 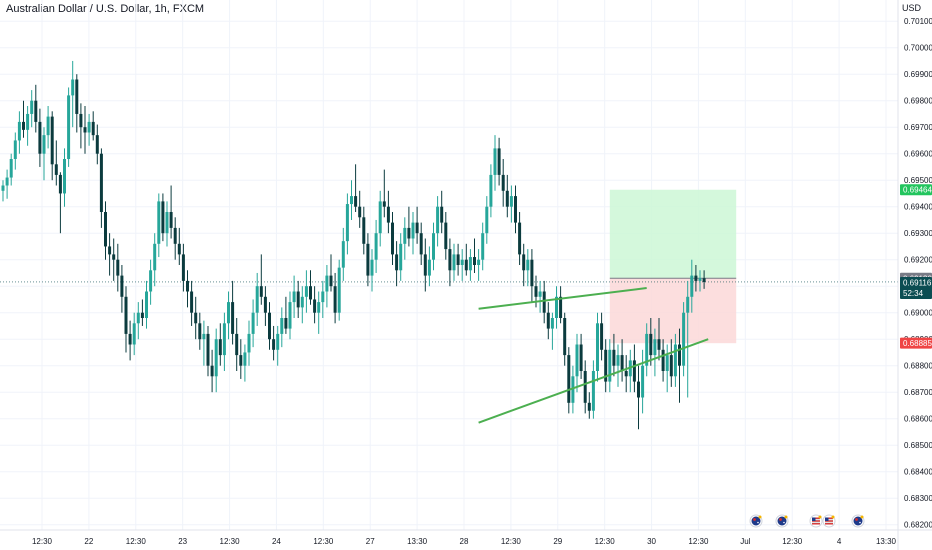 What do you see at coordinates (673, 311) in the screenshot?
I see `loss-zone` at bounding box center [673, 311].